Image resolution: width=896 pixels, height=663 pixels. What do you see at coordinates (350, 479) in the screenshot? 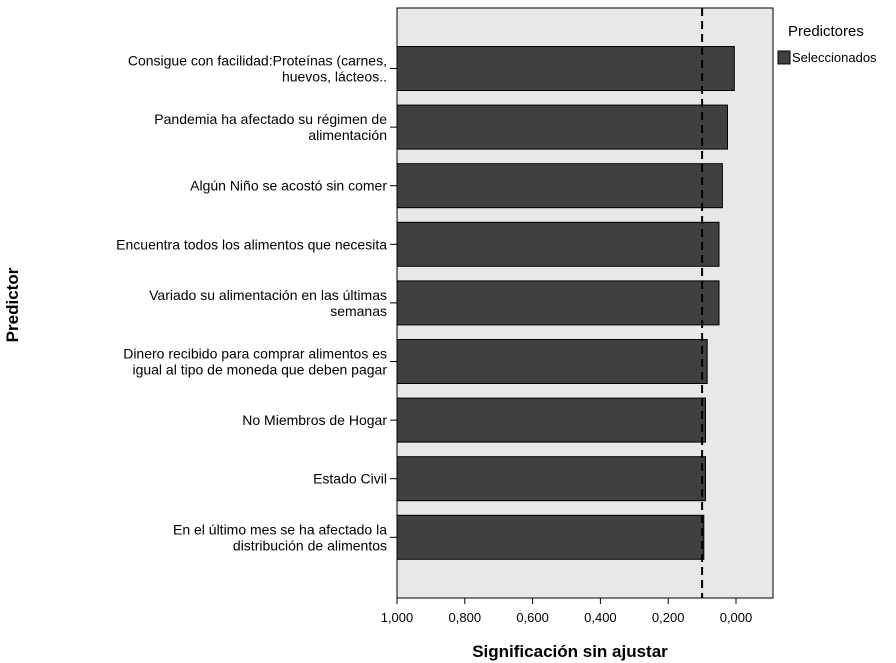
I see `category-label-7-line-0: Estado Civil` at bounding box center [350, 479].